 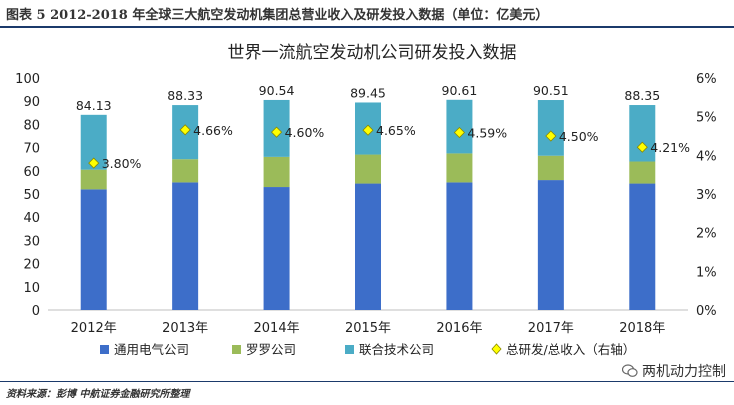 I want to click on ratio-label: 3.80%, so click(x=122, y=163).